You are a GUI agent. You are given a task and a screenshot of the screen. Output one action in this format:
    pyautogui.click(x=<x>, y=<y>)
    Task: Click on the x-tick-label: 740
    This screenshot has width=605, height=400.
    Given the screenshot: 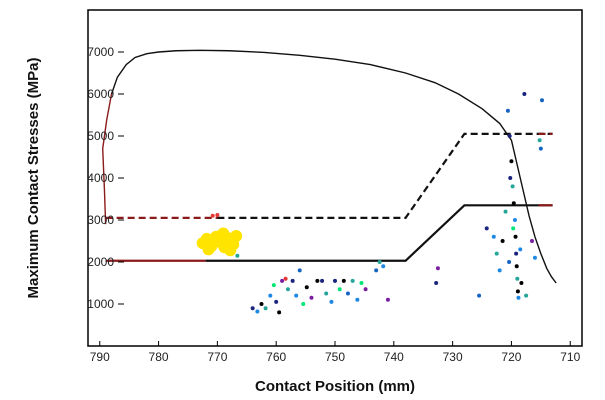 What is the action you would take?
    pyautogui.click(x=394, y=357)
    